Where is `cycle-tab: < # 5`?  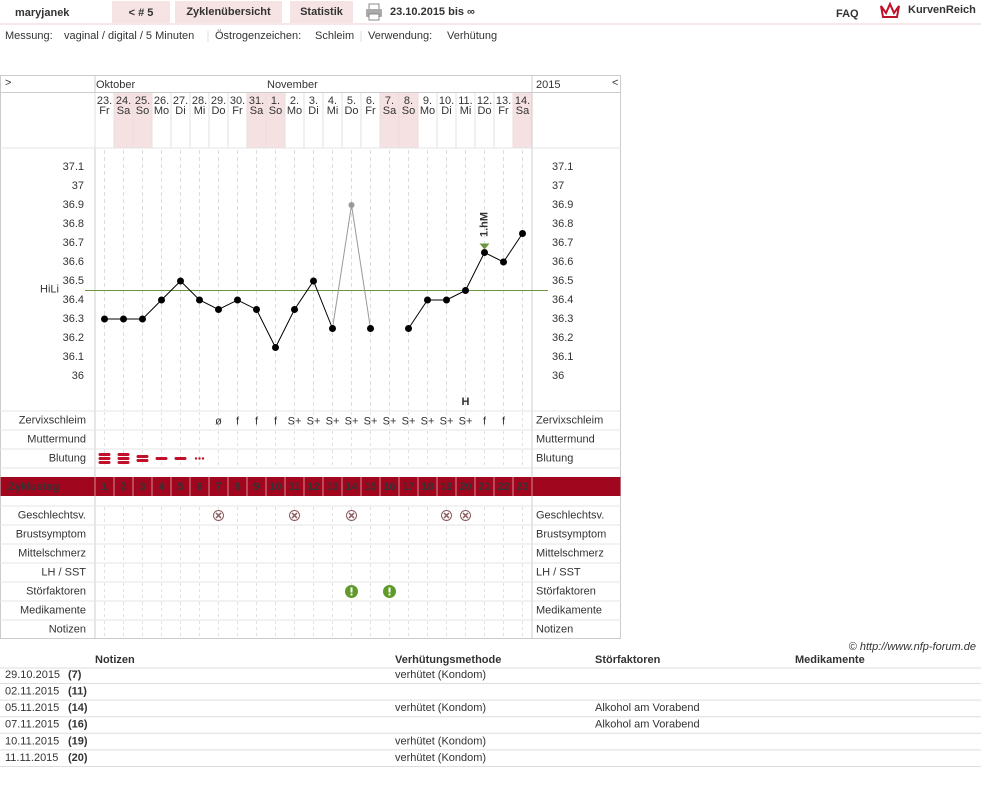
cycle-tab: < # 5 is located at coordinates (141, 13).